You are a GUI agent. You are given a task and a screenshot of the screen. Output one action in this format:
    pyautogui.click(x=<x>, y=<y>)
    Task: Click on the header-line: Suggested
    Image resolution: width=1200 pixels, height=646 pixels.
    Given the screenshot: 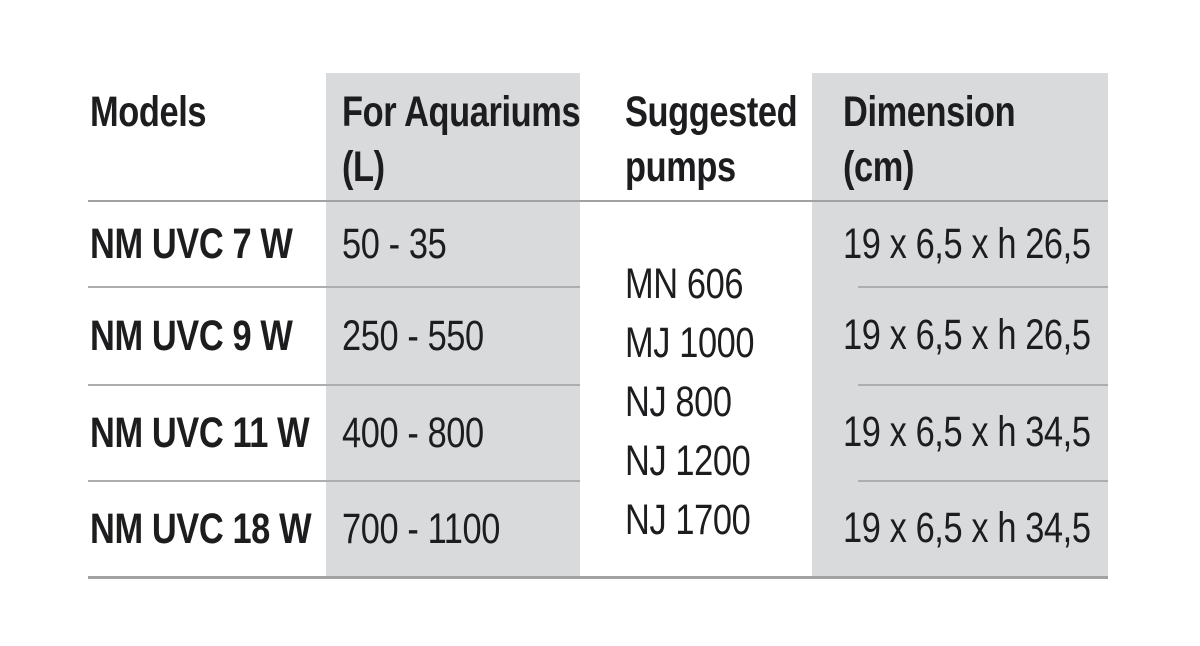 What is the action you would take?
    pyautogui.click(x=711, y=112)
    